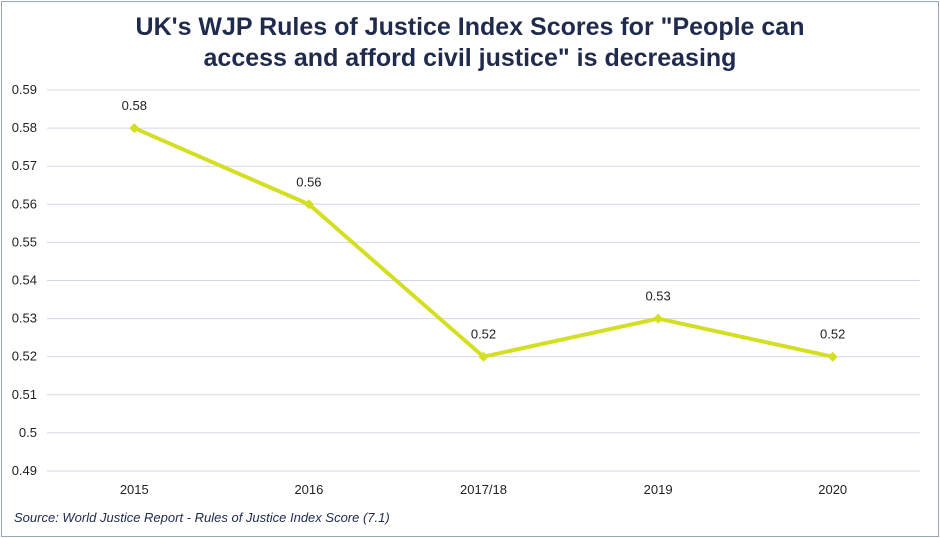  Describe the element at coordinates (24, 356) in the screenshot. I see `y-tick-label: 0.52` at that location.